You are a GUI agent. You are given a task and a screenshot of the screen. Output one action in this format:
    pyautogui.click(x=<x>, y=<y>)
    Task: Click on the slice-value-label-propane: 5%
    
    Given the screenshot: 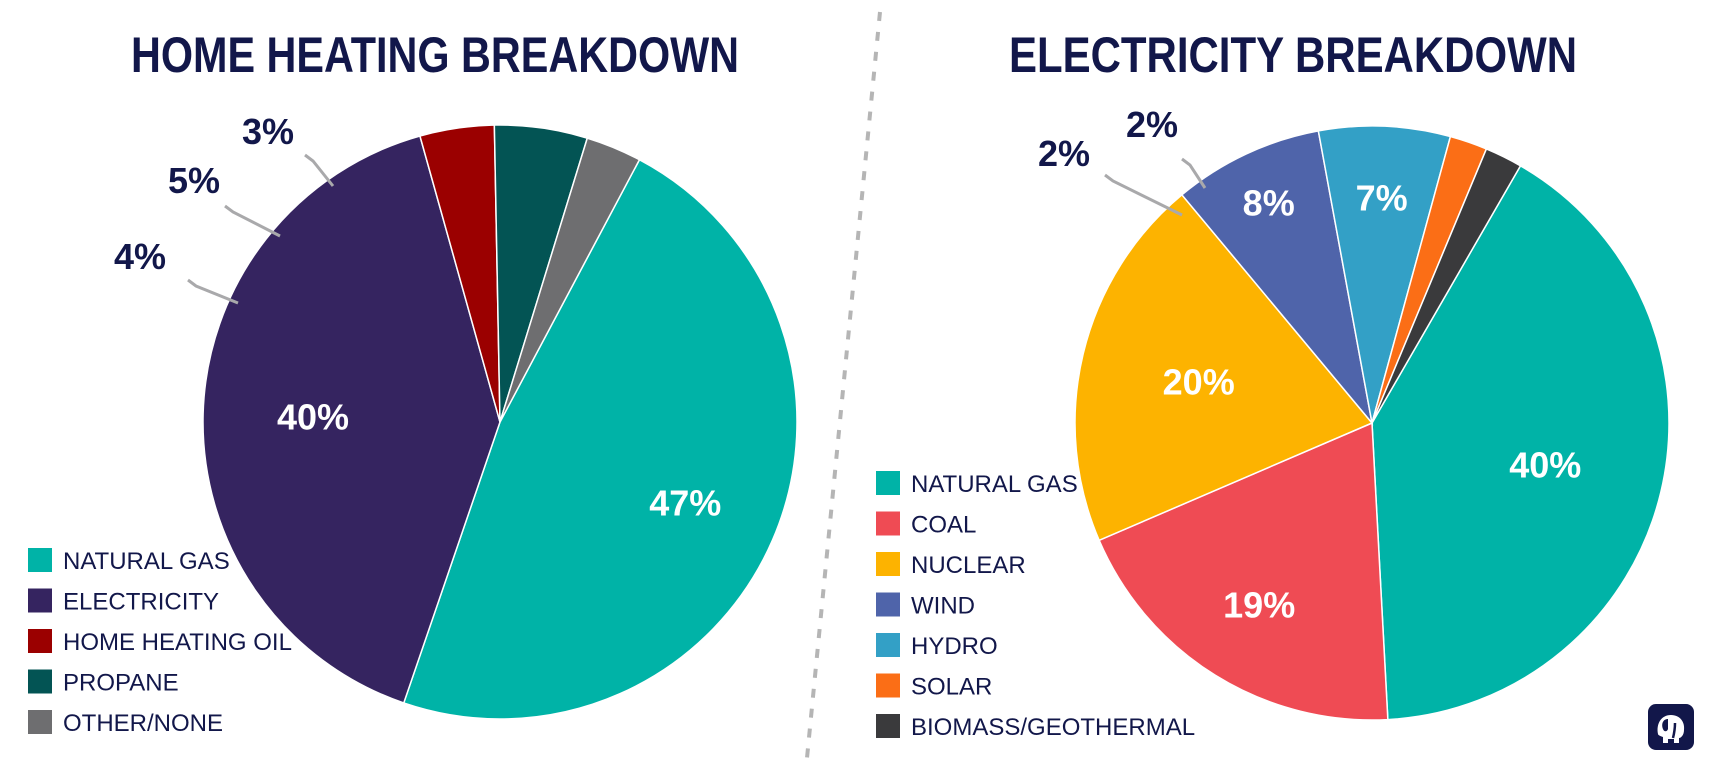 What is the action you would take?
    pyautogui.click(x=194, y=180)
    